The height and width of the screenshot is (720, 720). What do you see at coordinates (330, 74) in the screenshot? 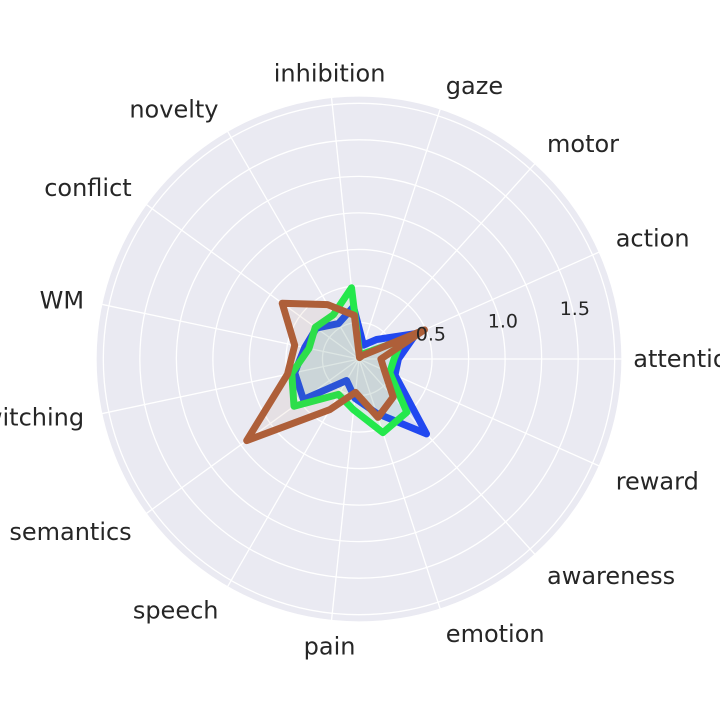
I see `category-label-inhibition: inhibition` at bounding box center [330, 74].